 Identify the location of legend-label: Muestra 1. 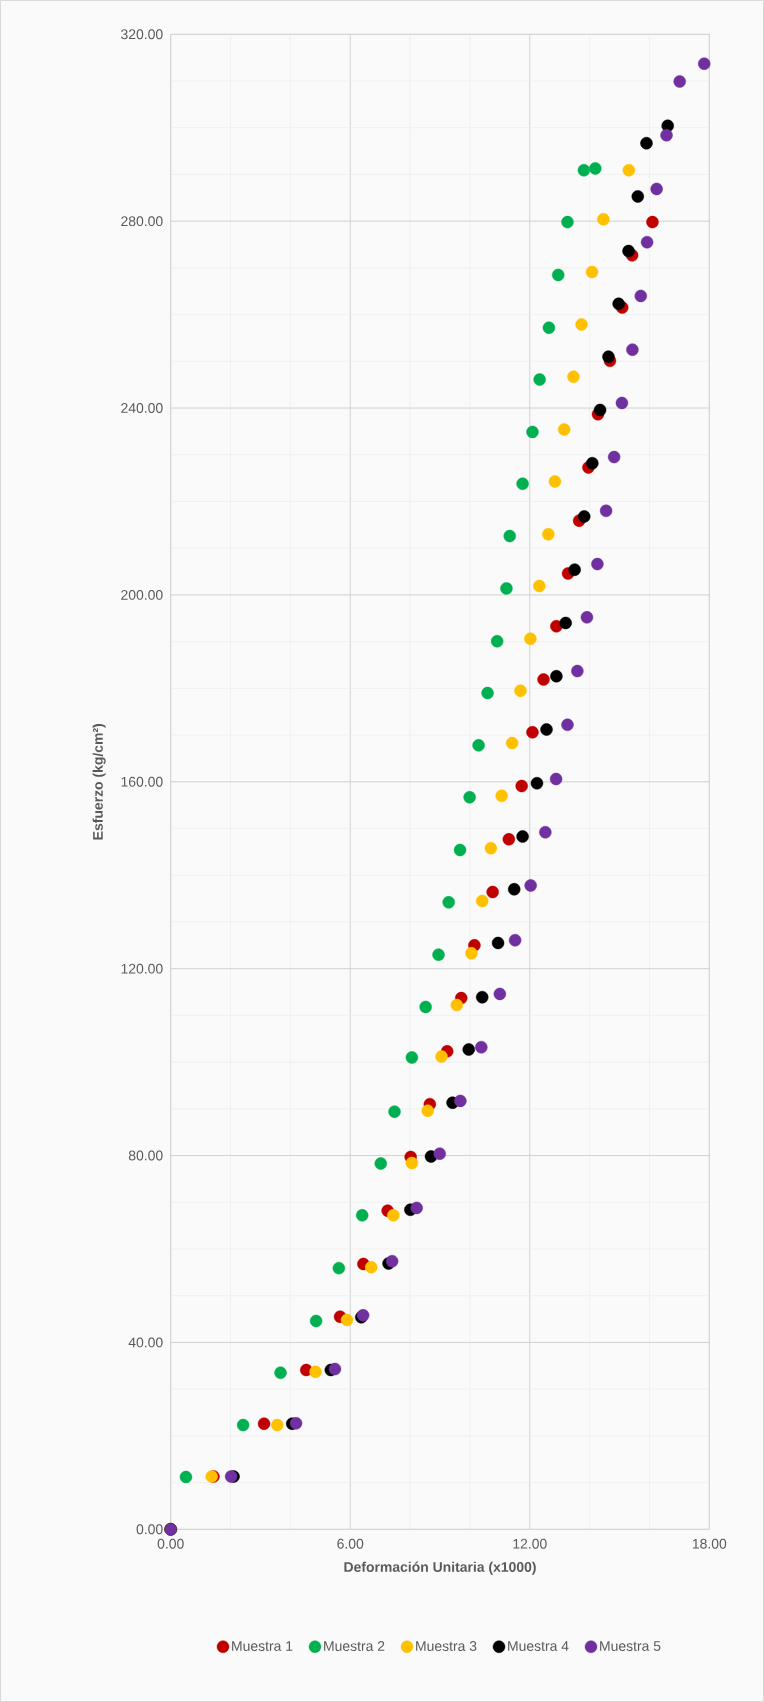
(262, 1646).